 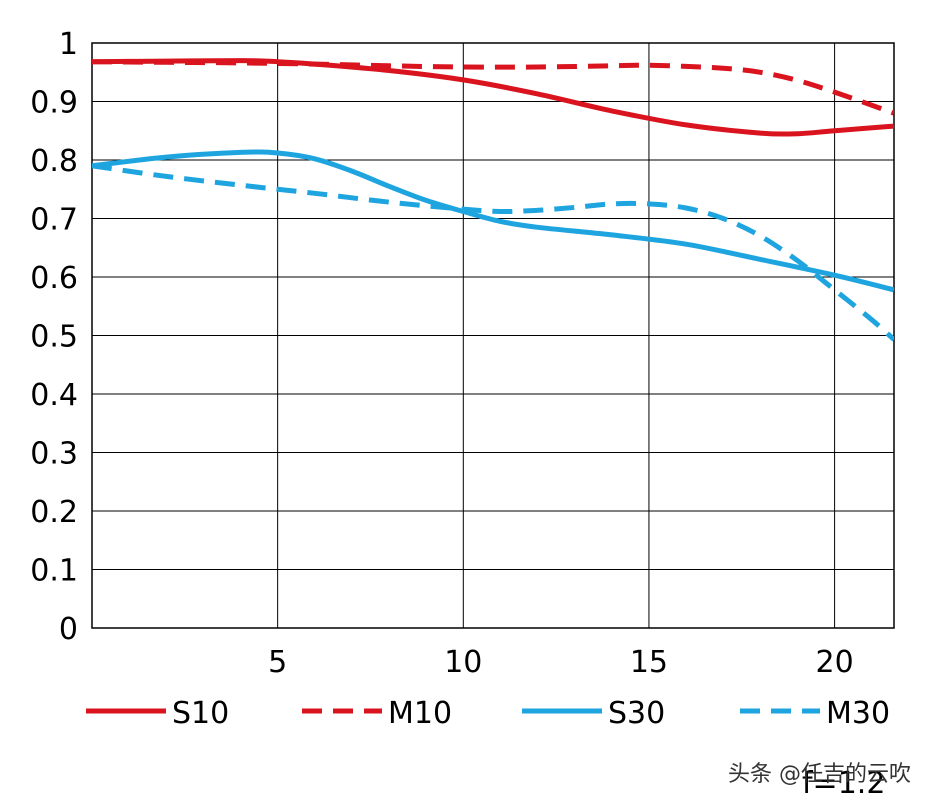 What do you see at coordinates (493, 87) in the screenshot?
I see `series-line-m10` at bounding box center [493, 87].